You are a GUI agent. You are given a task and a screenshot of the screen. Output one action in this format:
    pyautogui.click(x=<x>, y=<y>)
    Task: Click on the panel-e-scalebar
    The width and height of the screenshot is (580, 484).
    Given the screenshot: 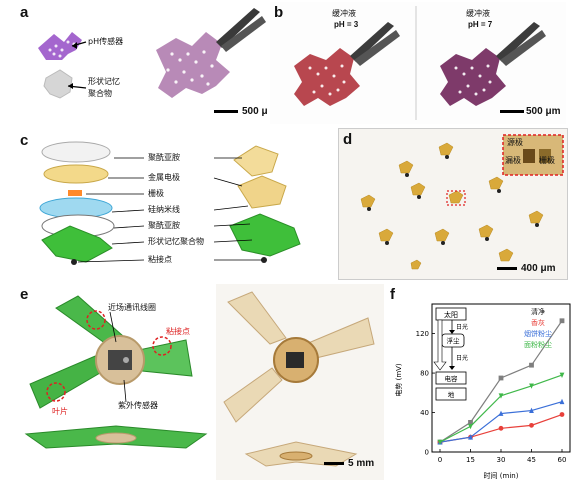 What is the action you would take?
    pyautogui.click(x=334, y=463)
    